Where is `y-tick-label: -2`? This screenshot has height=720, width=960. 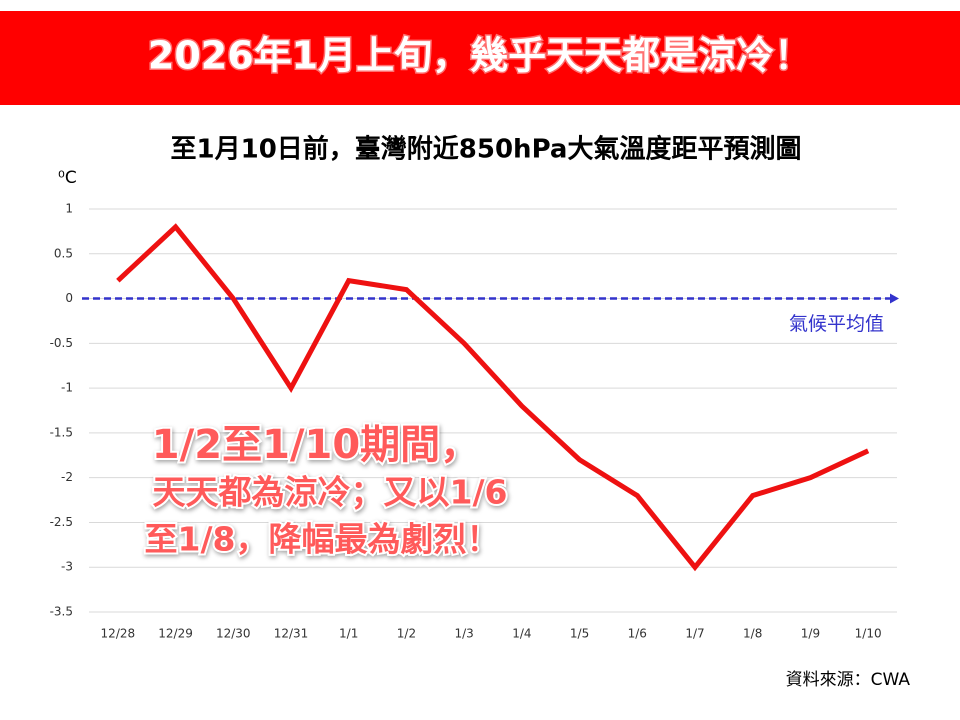
y-tick-label: -2 is located at coordinates (67, 477).